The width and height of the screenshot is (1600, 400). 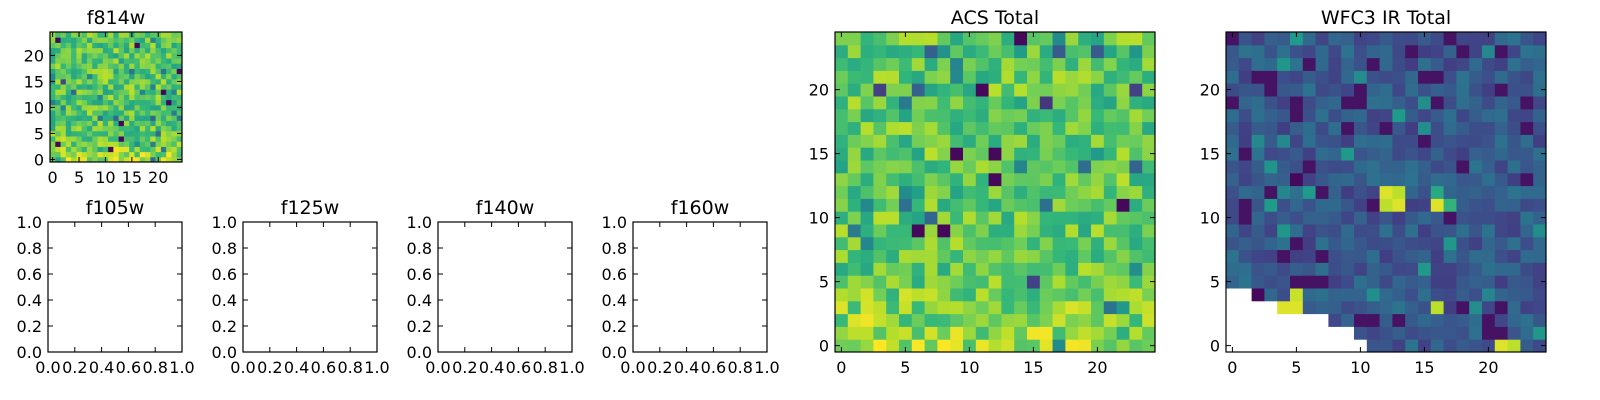 What do you see at coordinates (614, 274) in the screenshot?
I see `y-tick-label: 0.6` at bounding box center [614, 274].